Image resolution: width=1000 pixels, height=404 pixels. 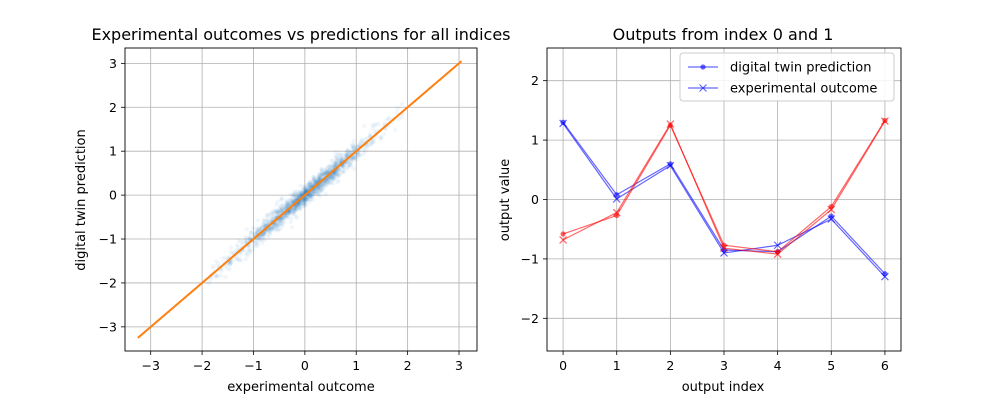 What do you see at coordinates (724, 200) in the screenshot?
I see `series-0-outcome` at bounding box center [724, 200].